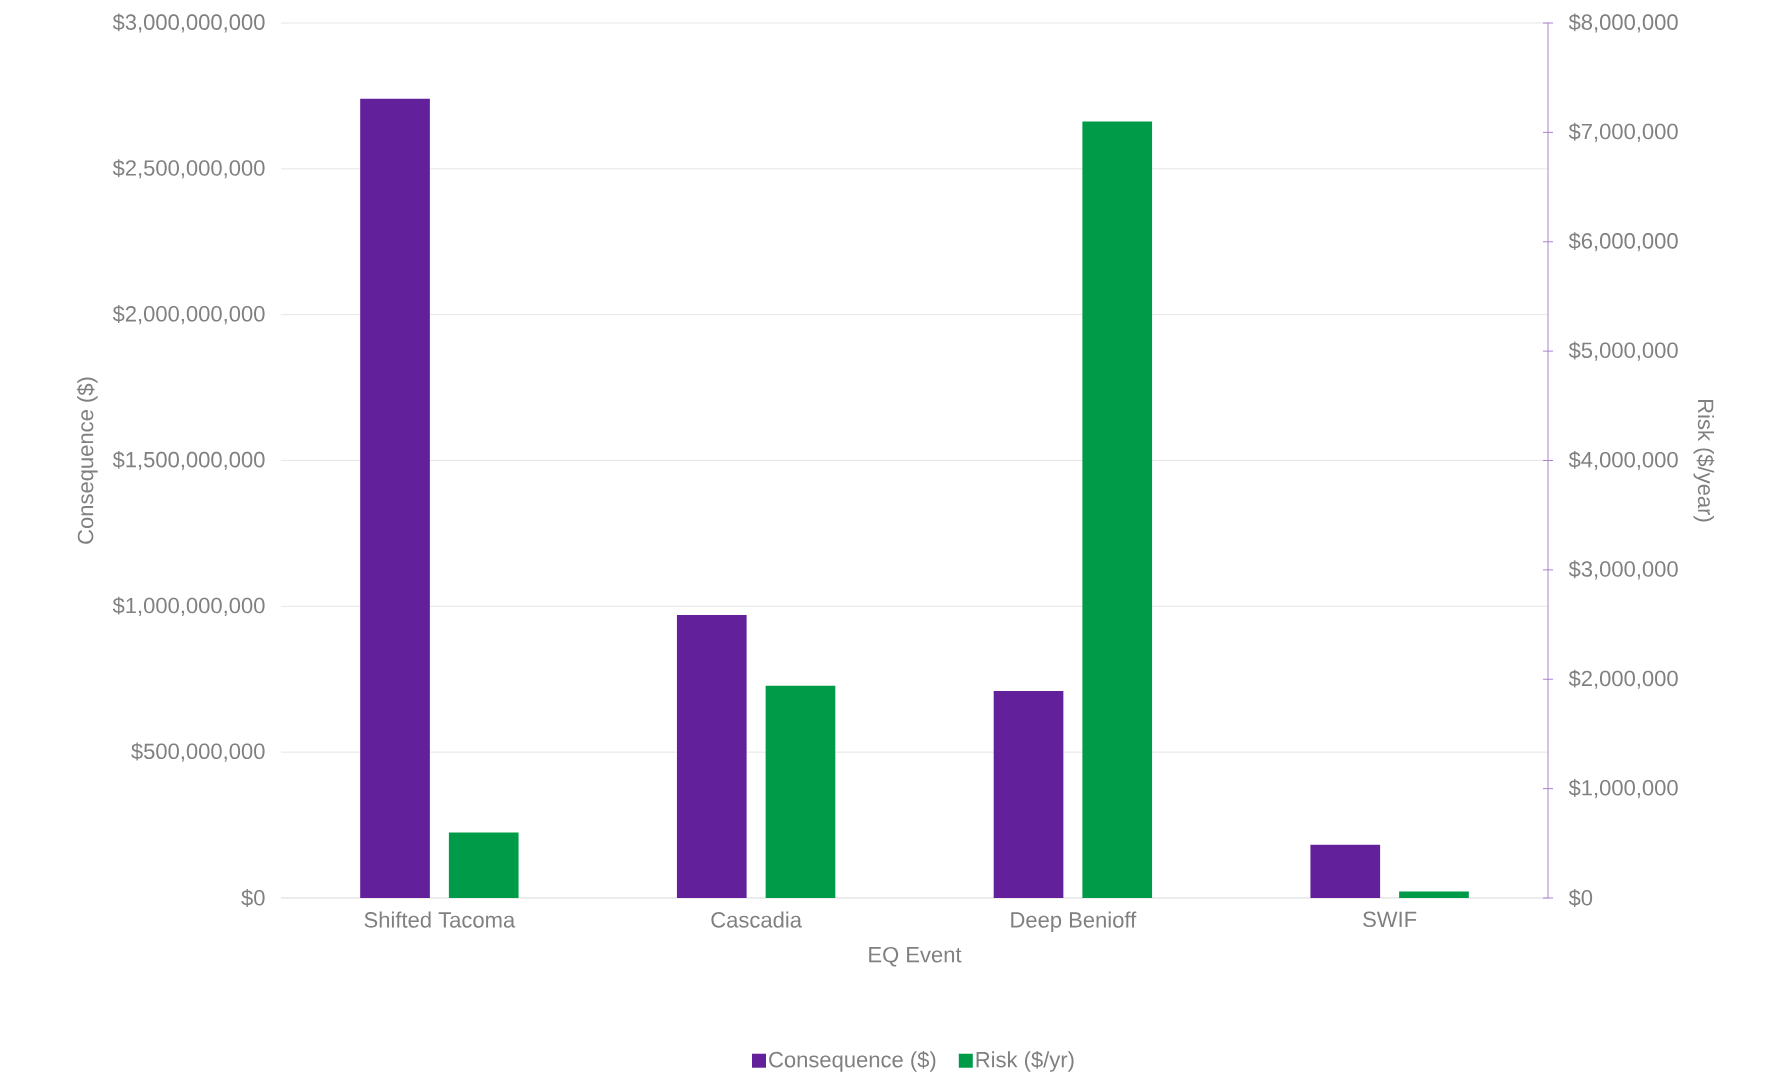 This screenshot has height=1081, width=1785. I want to click on y-tick-label: $500,000,000, so click(198, 752).